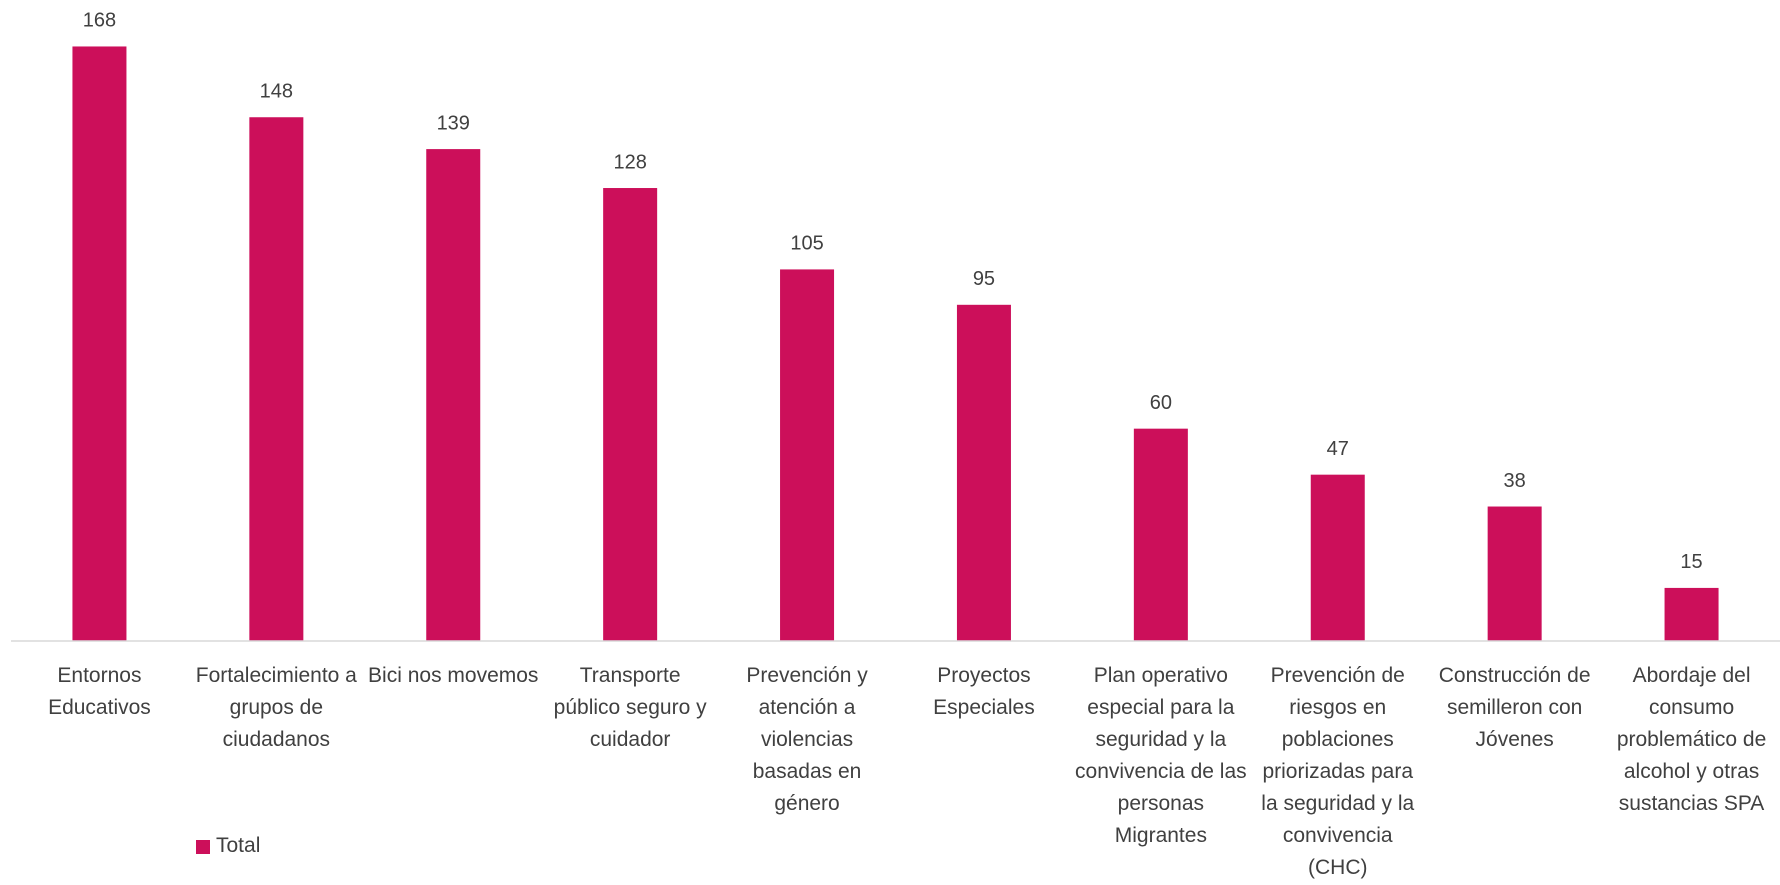 The width and height of the screenshot is (1780, 885). Describe the element at coordinates (276, 92) in the screenshot. I see `data-label: 148` at that location.